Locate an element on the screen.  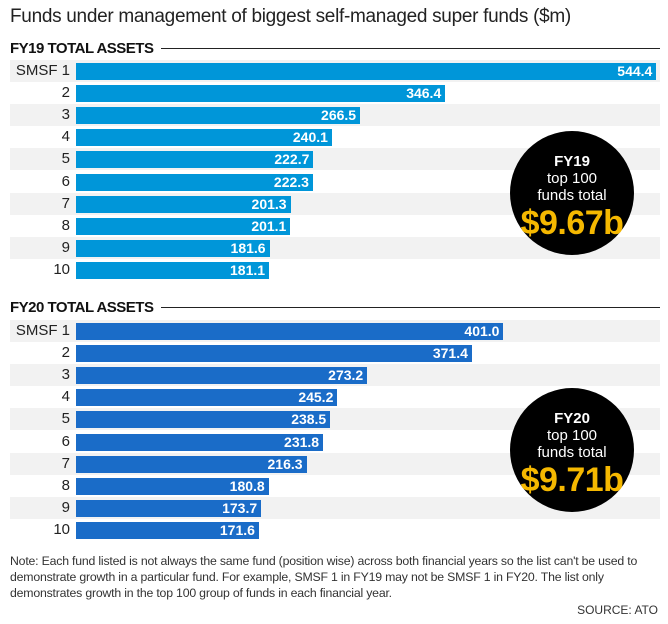
bar-row: 3 266.5 is located at coordinates (335, 115).